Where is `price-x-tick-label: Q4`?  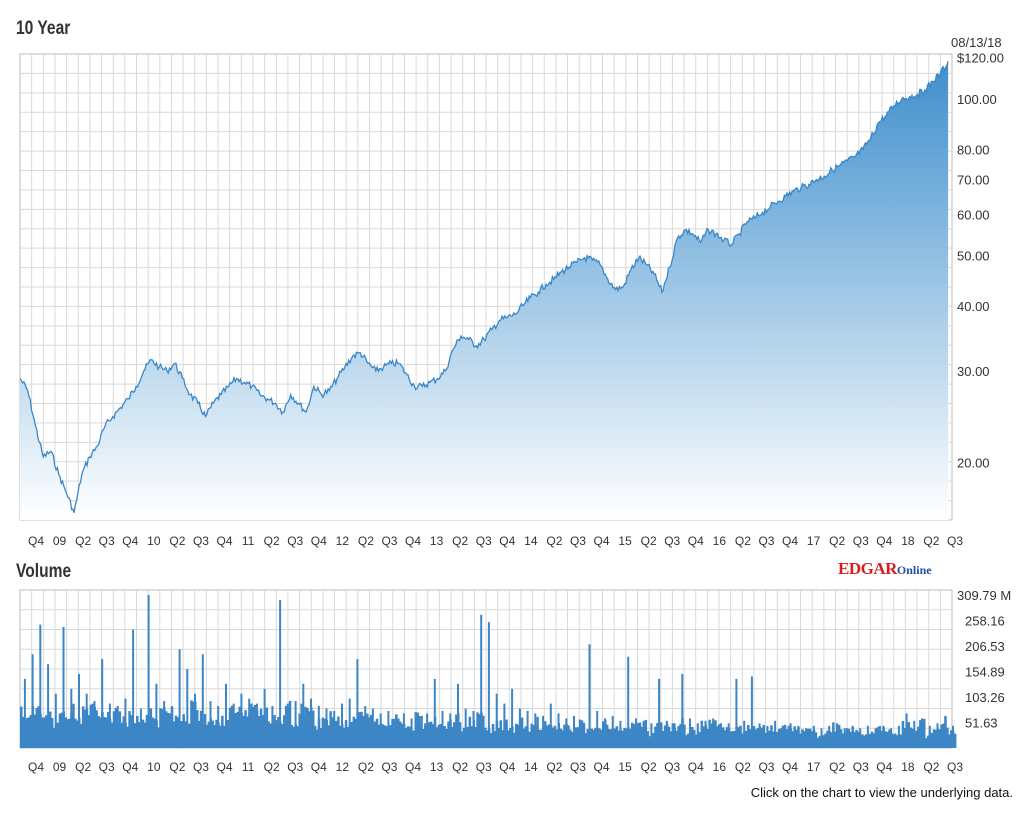 price-x-tick-label: Q4 is located at coordinates (696, 541).